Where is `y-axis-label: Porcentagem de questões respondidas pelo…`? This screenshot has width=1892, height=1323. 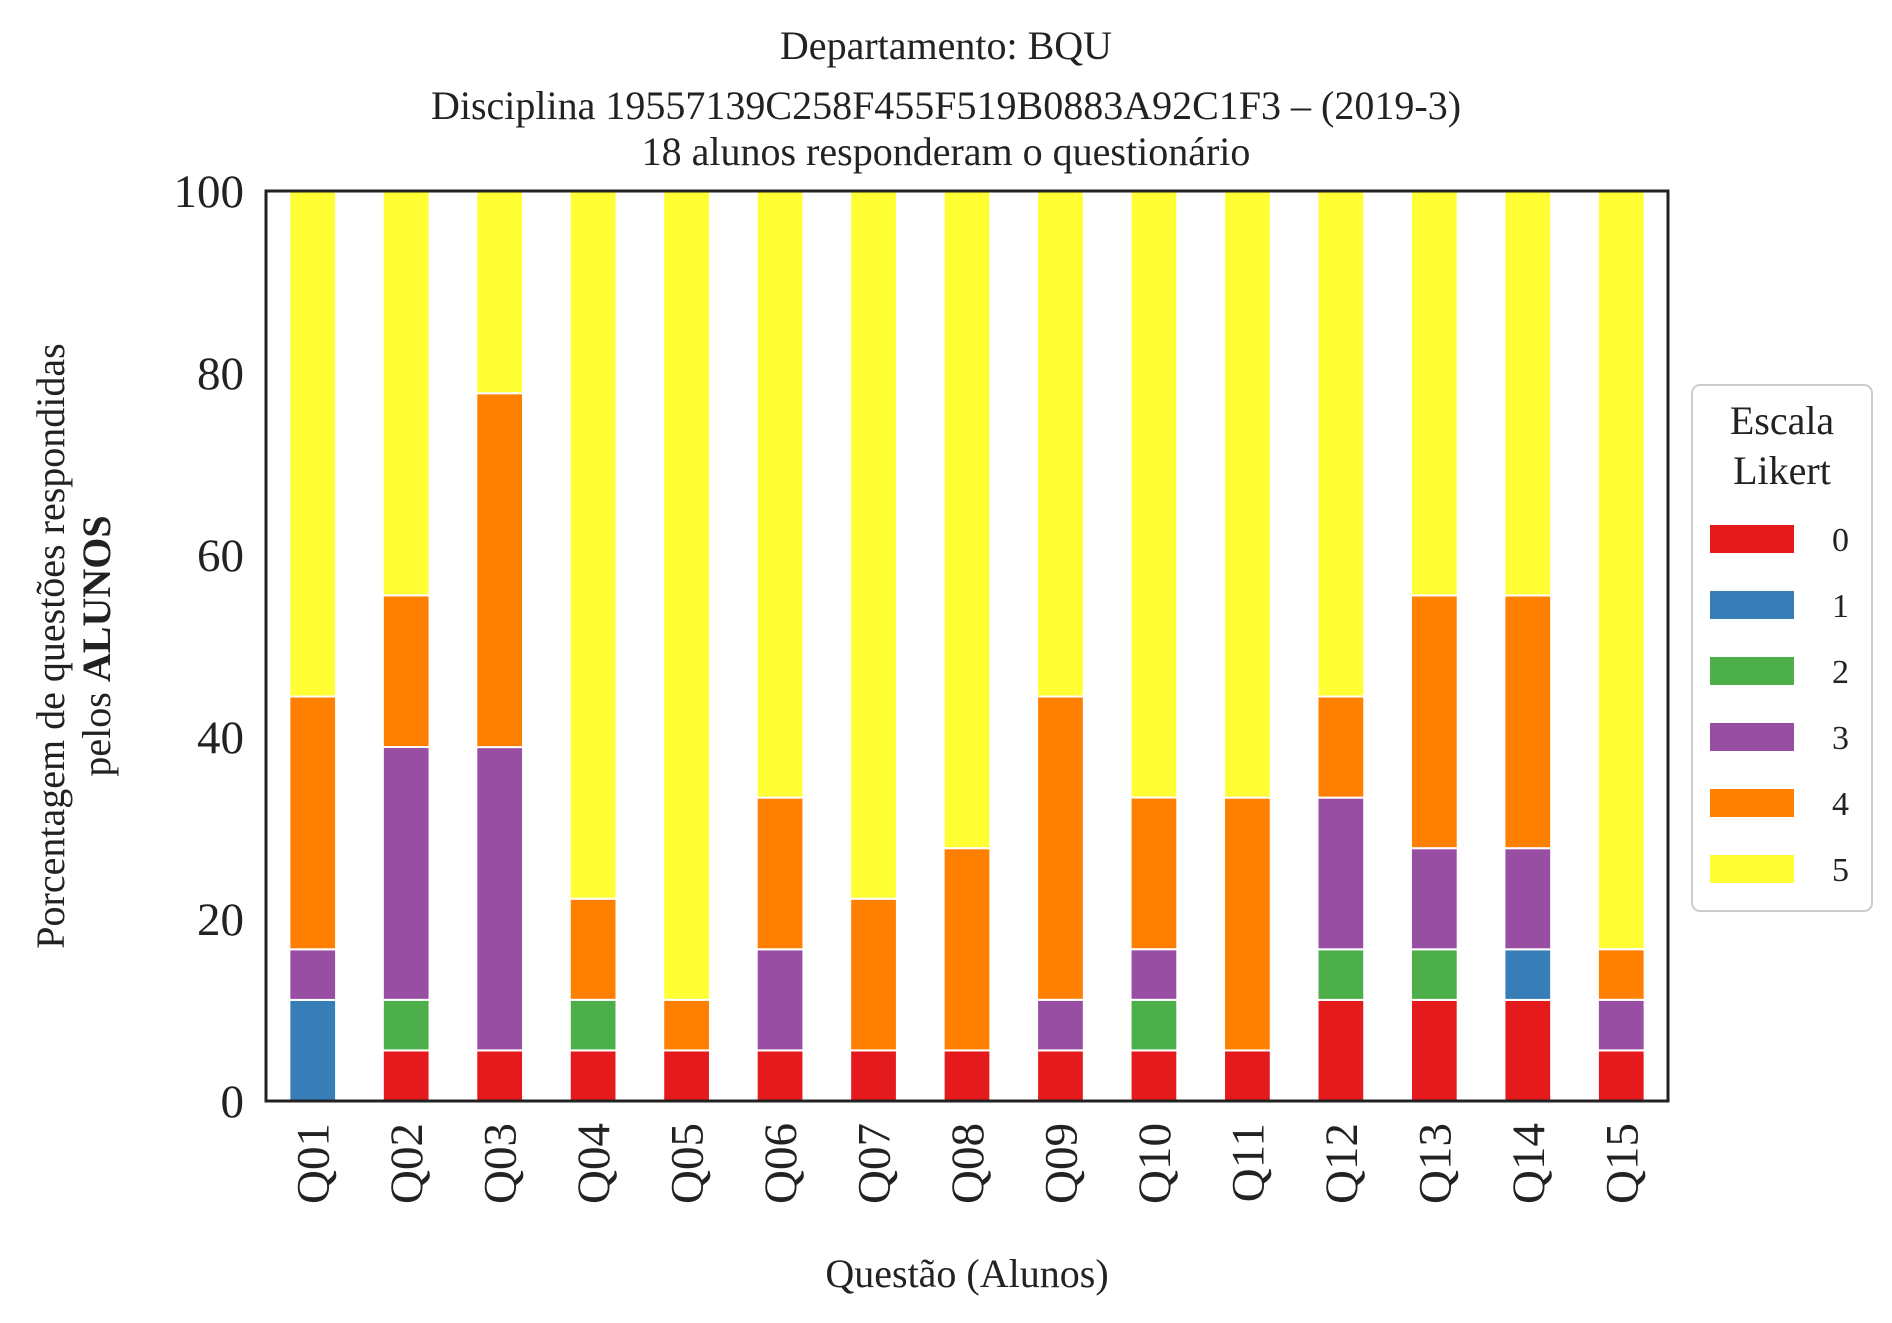 y-axis-label: Porcentagem de questões respondidas pelo… is located at coordinates (73, 645).